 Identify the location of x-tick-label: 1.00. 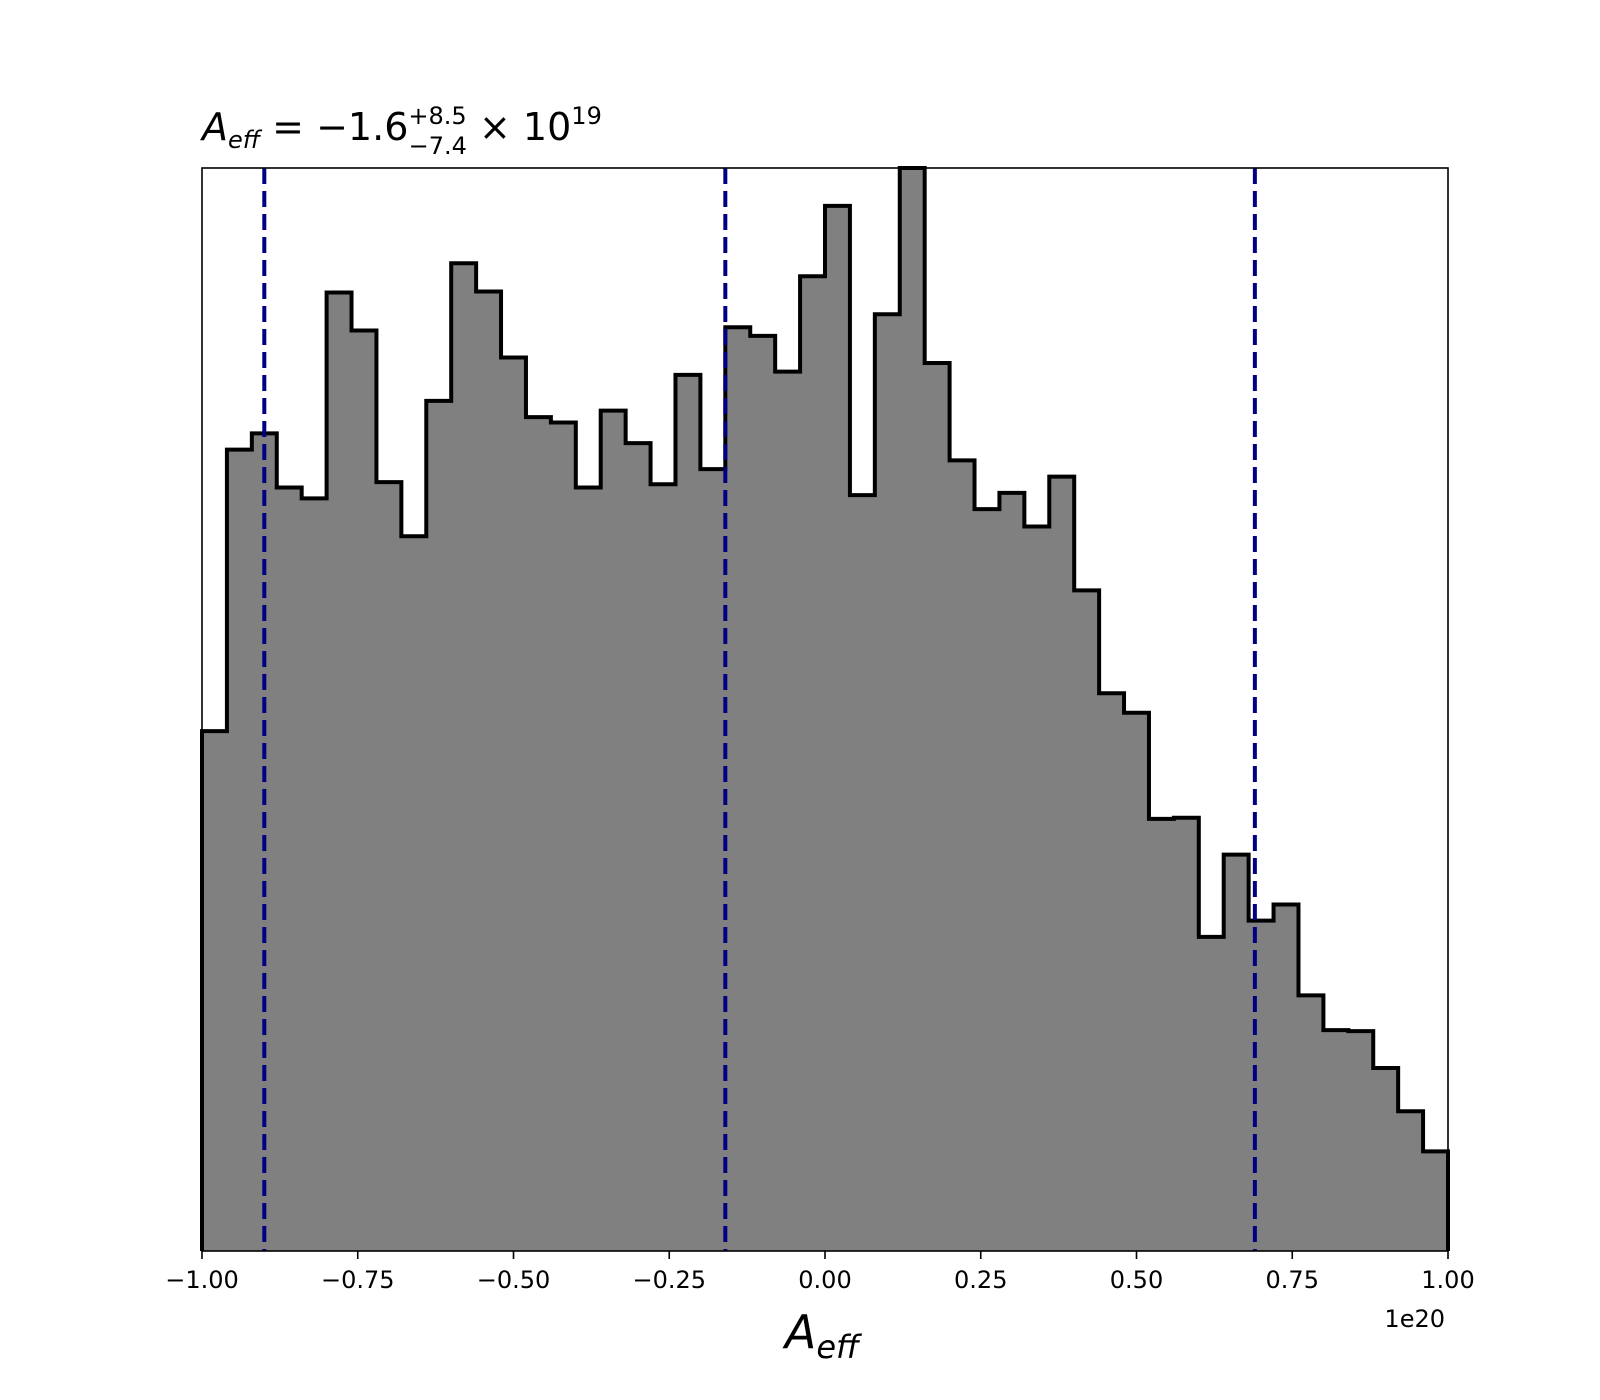
(1447, 1280).